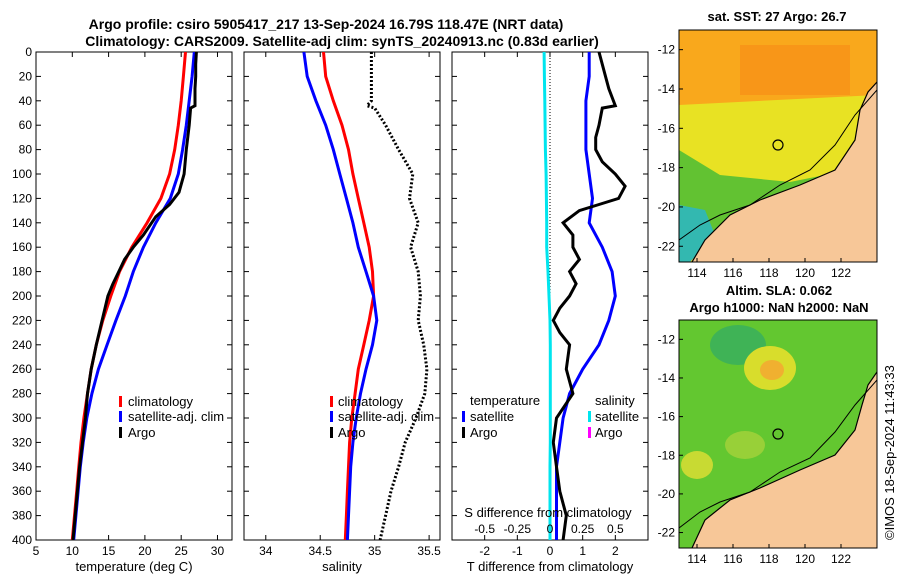  Describe the element at coordinates (589, 416) in the screenshot. I see `legend-swatch-salinity-satellite` at that location.